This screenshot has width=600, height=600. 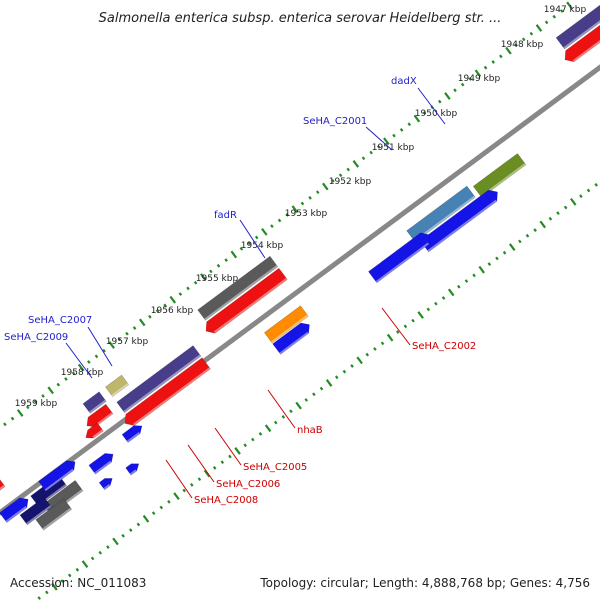 What do you see at coordinates (444, 346) in the screenshot?
I see `gene-label-seha-c2002: SeHA_C2002` at bounding box center [444, 346].